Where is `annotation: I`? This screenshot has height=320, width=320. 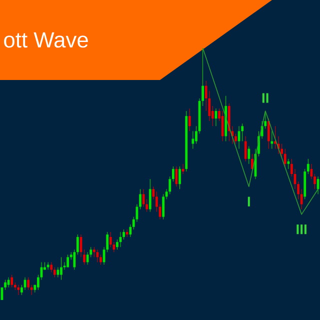
annotation: I is located at coordinates (249, 201).